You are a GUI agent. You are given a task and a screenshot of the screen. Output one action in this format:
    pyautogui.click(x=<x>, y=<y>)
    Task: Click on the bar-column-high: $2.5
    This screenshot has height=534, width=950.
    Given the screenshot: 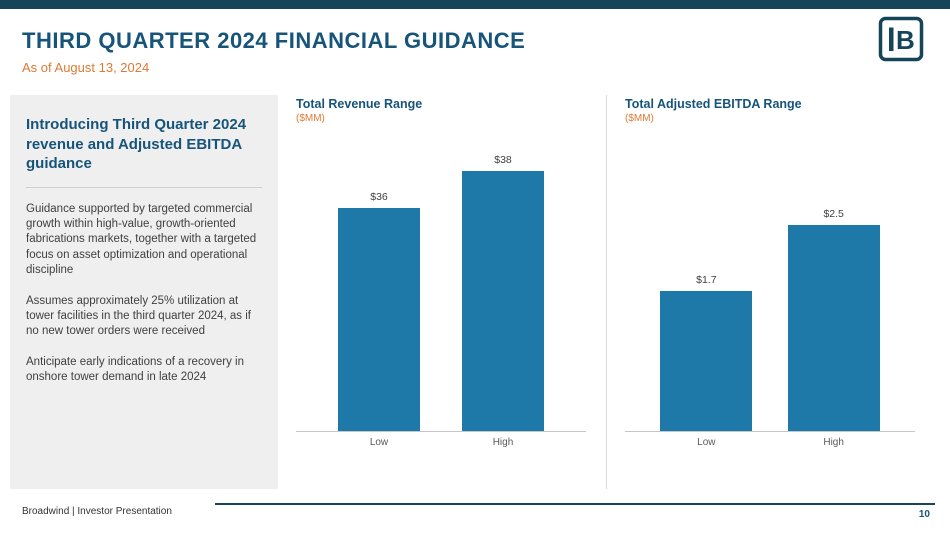 What is the action you would take?
    pyautogui.click(x=833, y=282)
    